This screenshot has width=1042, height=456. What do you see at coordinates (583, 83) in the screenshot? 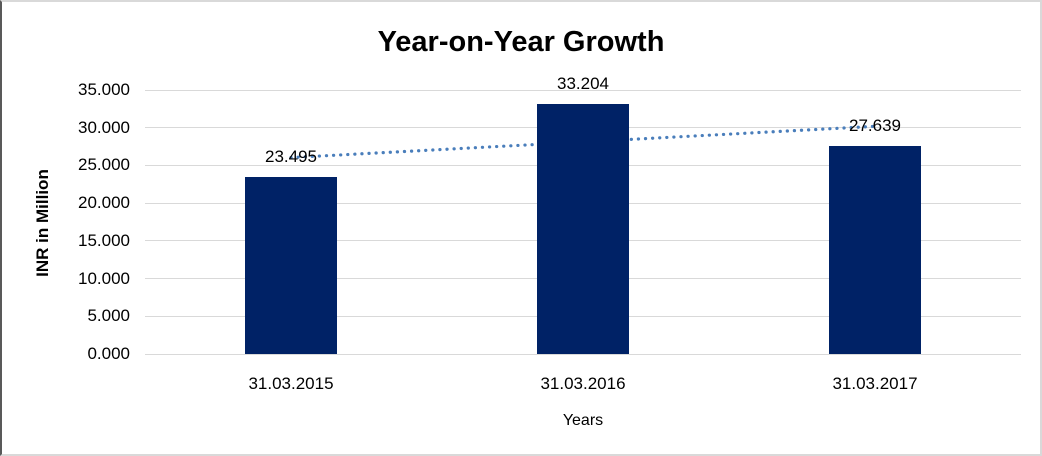
I see `data-label: 33.204` at bounding box center [583, 83].